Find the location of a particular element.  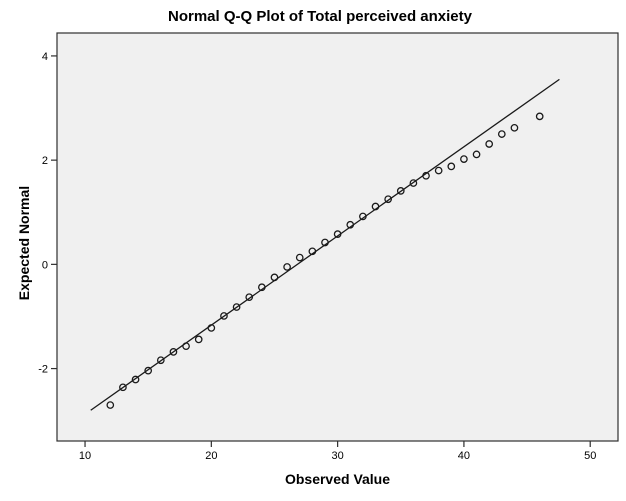

y-tick-label: 4 is located at coordinates (45, 57).